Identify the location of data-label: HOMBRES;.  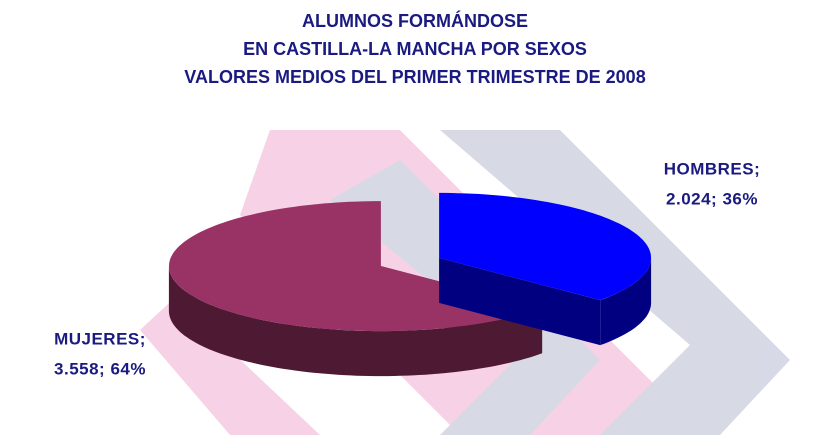
(712, 168).